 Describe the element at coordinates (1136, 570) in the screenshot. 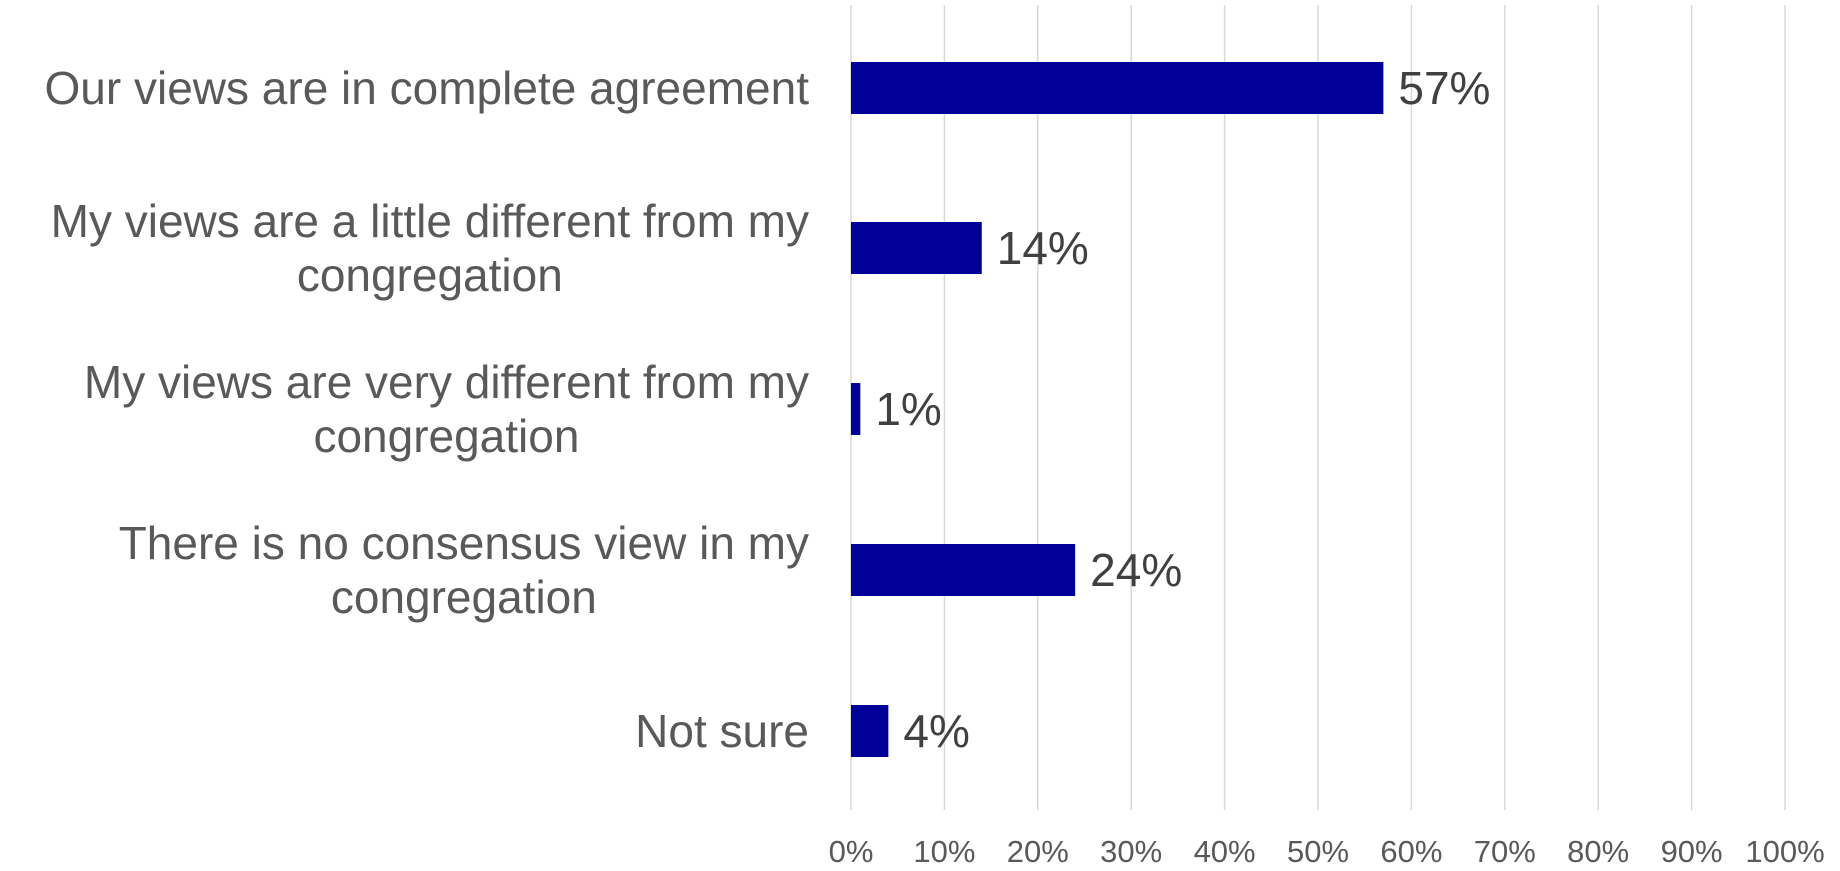

I see `data-label: 24%` at that location.